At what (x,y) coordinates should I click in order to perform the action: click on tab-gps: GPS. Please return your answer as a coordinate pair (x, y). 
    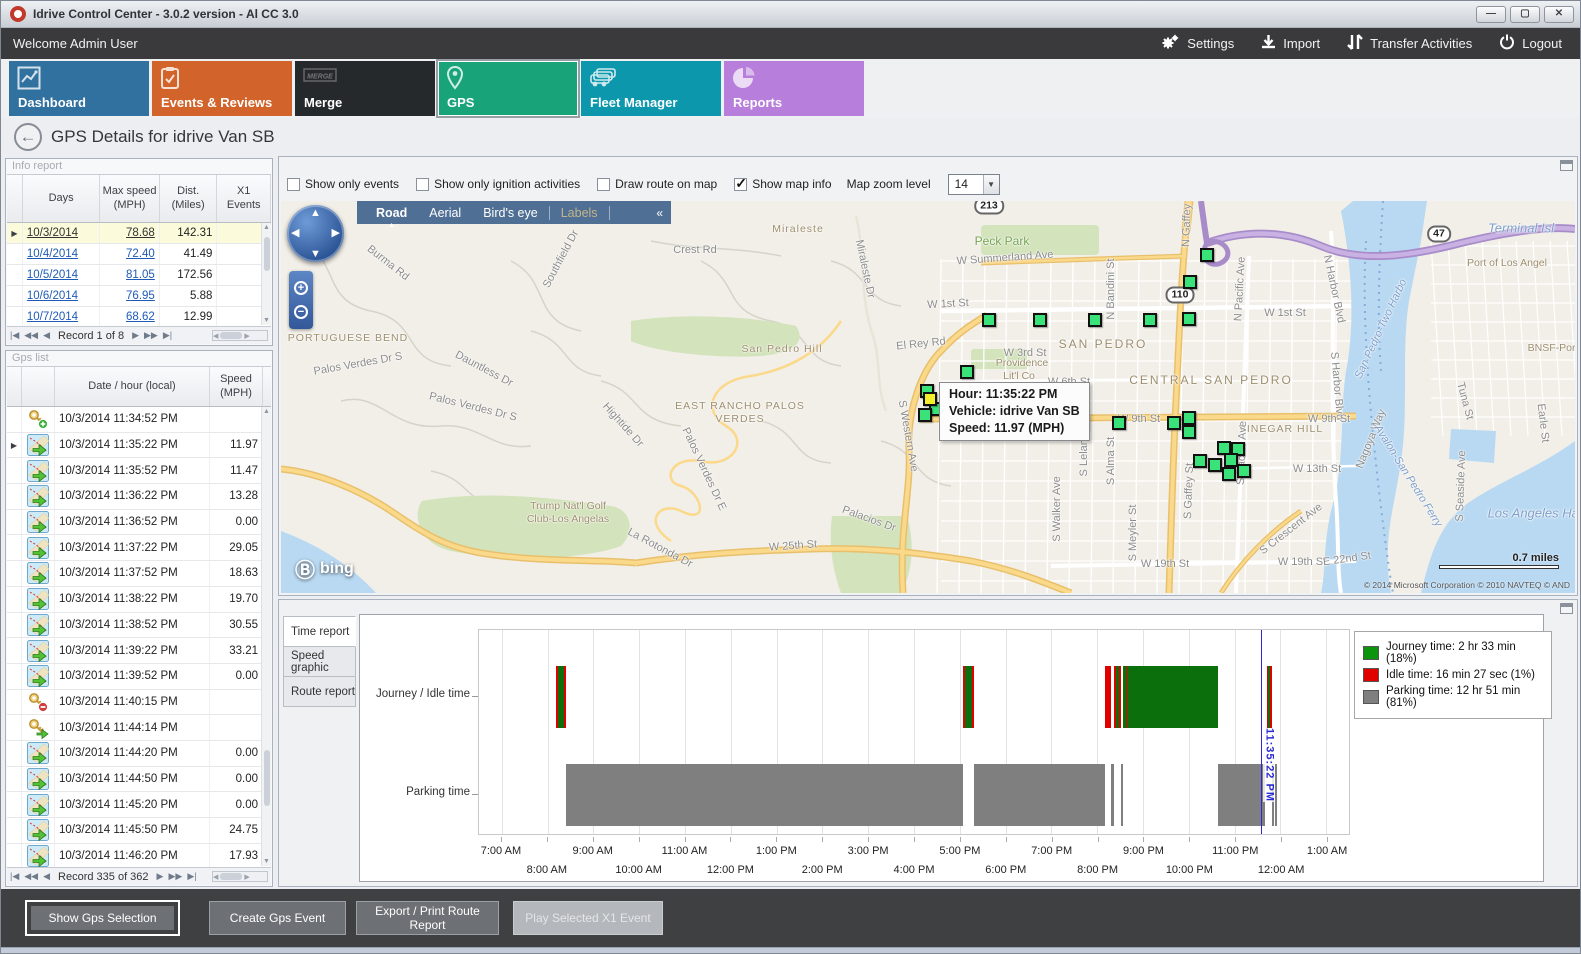
    Looking at the image, I should click on (508, 88).